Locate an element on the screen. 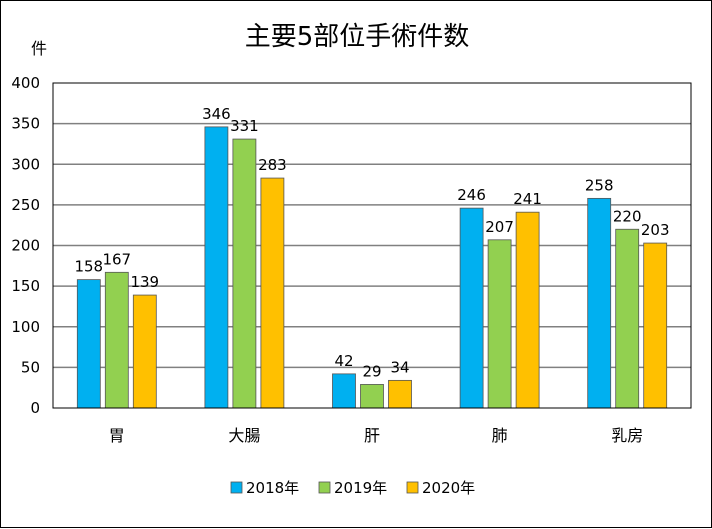 This screenshot has width=712, height=529. y-tick-label: 350 is located at coordinates (25, 124).